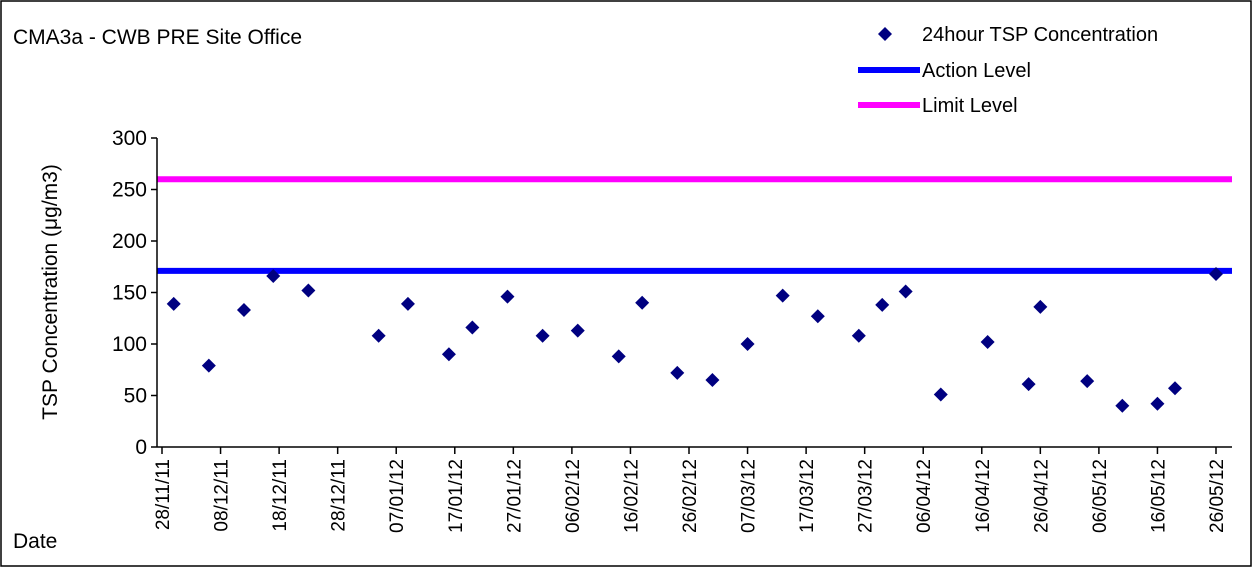 This screenshot has height=567, width=1252. I want to click on y-tick-label: 50, so click(135, 396).